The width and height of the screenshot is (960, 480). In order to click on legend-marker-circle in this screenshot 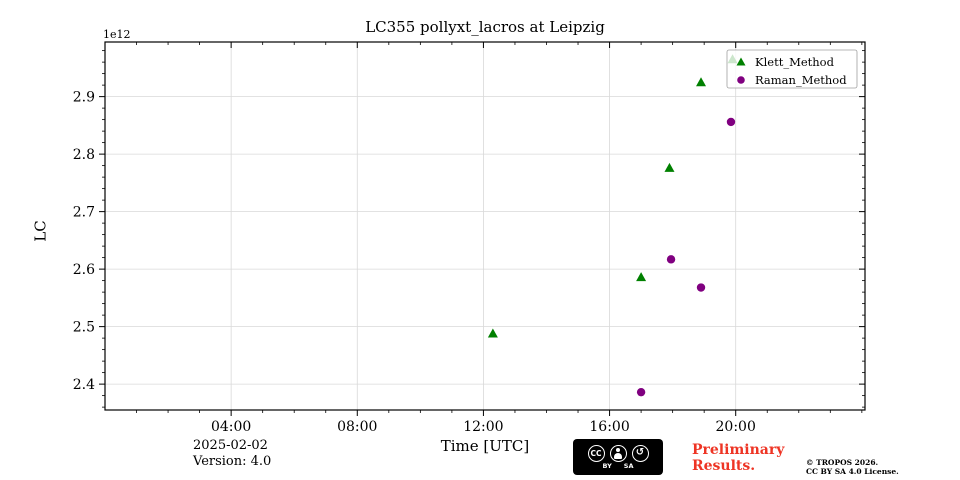, I will do `click(741, 80)`.